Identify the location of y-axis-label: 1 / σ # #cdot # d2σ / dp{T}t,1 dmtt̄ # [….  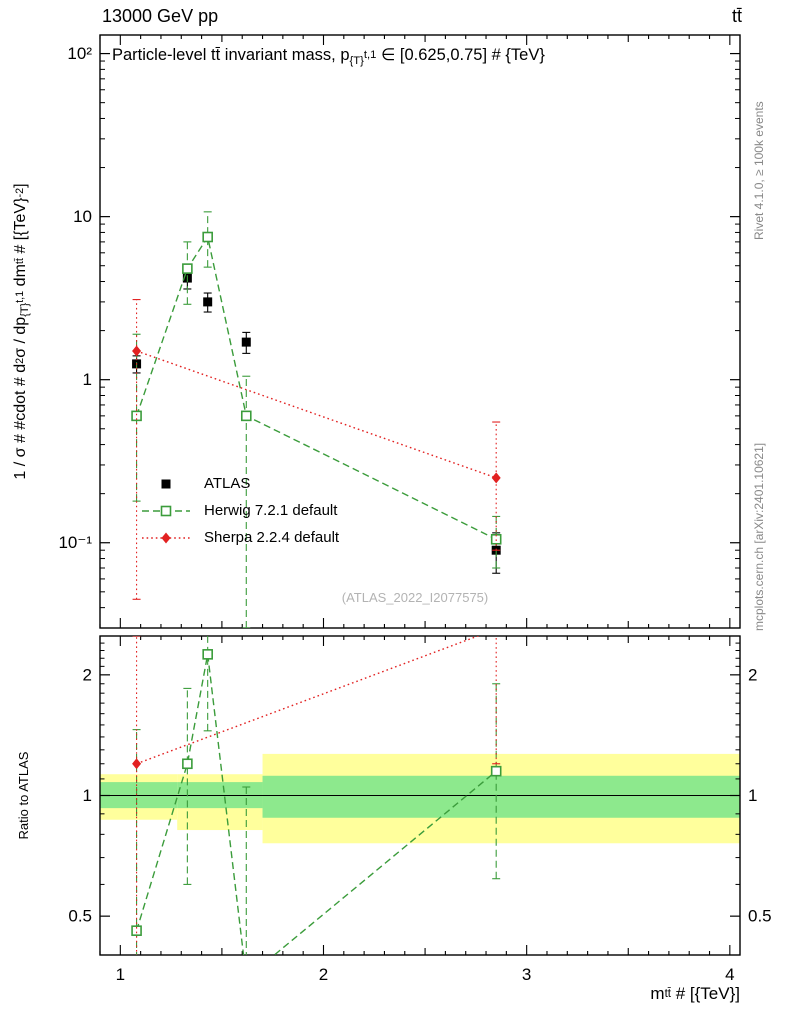
(22, 331).